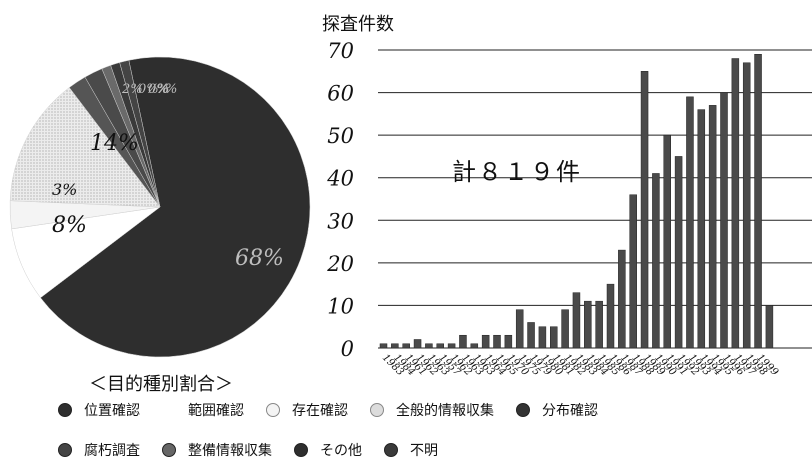  What do you see at coordinates (340, 306) in the screenshot?
I see `y-tick-label: 10` at bounding box center [340, 306].